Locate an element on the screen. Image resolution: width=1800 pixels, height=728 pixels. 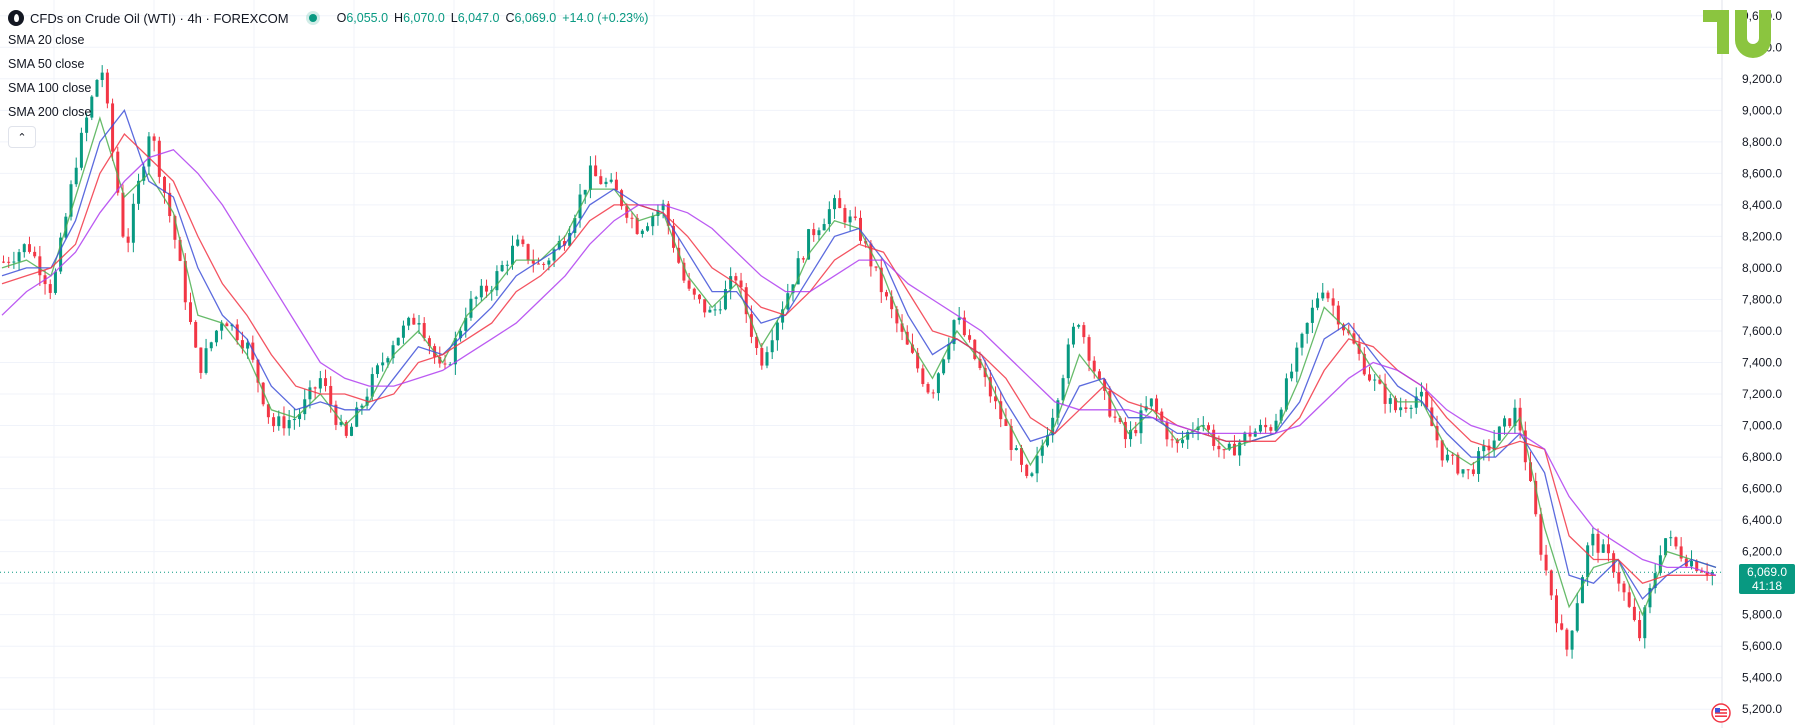
indicator-sma200: SMA 200 close is located at coordinates (50, 112).